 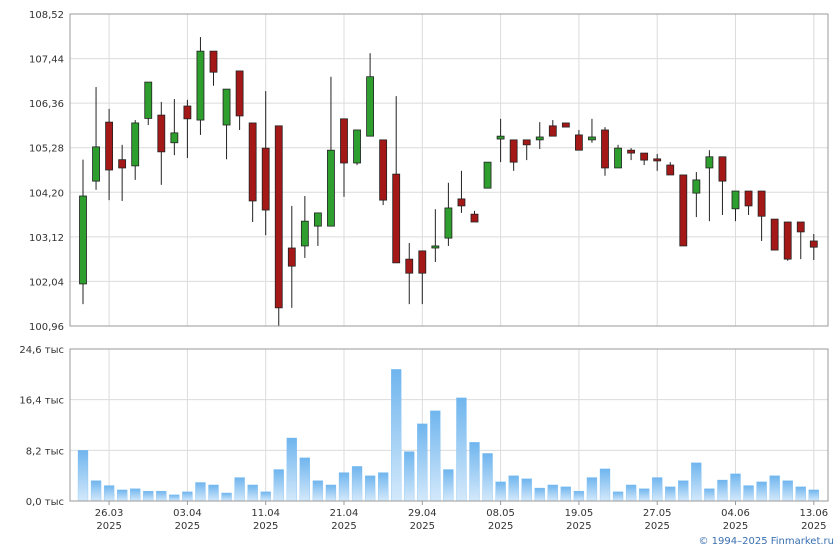 What do you see at coordinates (579, 520) in the screenshot?
I see `x-tick-label: 19.05 2025` at bounding box center [579, 520].